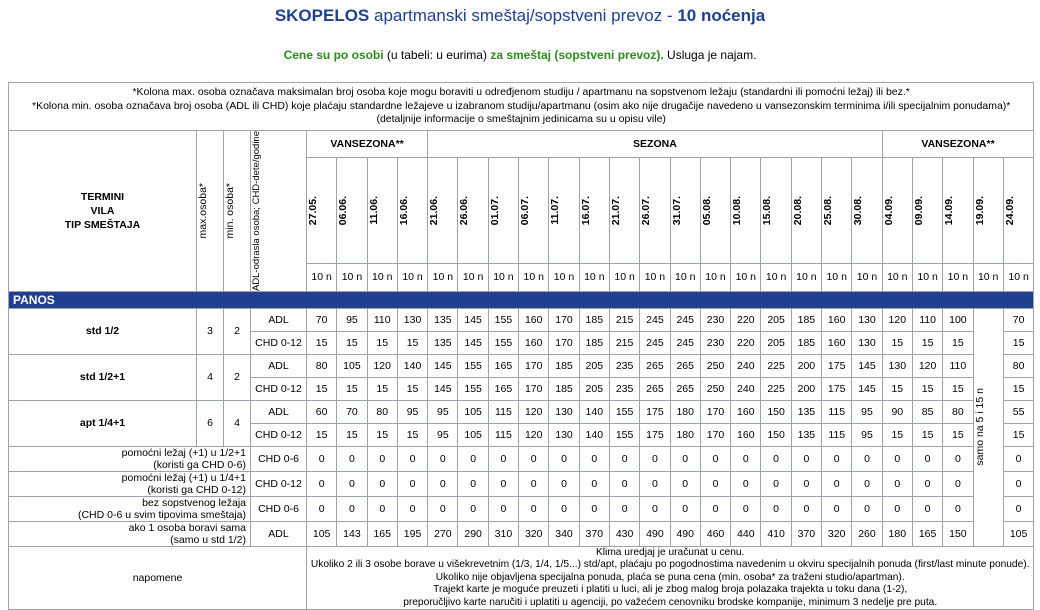 The image size is (1040, 610). What do you see at coordinates (321, 411) in the screenshot?
I see `price-cell: 60` at bounding box center [321, 411].